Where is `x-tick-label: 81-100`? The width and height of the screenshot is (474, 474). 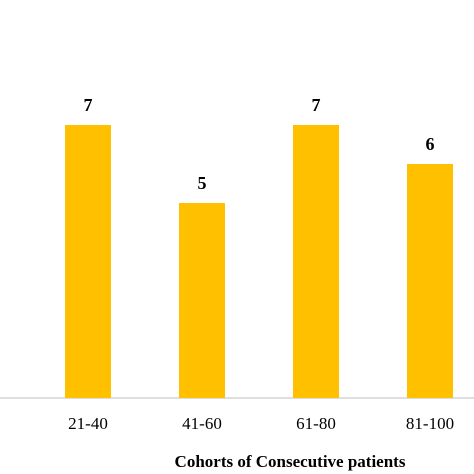 x-tick-label: 81-100 is located at coordinates (430, 423).